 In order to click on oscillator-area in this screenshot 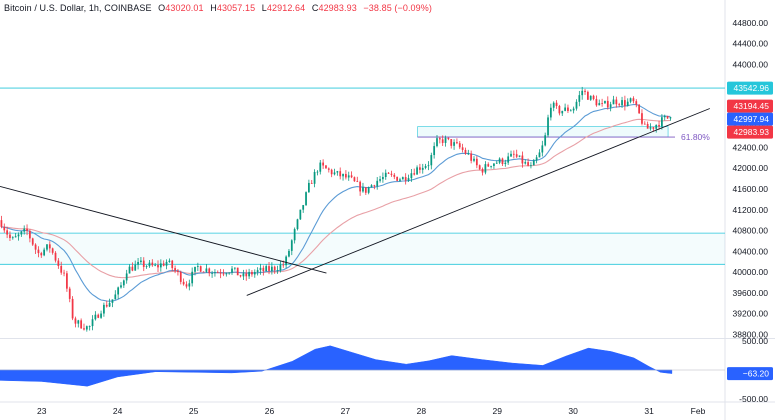, I will do `click(336, 366)`.